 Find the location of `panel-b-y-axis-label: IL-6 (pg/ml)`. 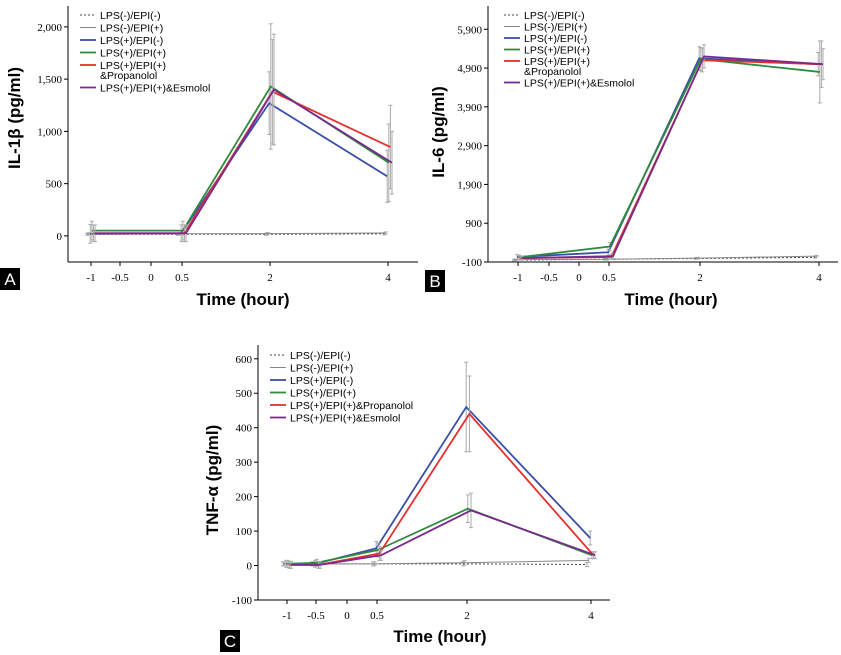

panel-b-y-axis-label: IL-6 (pg/ml) is located at coordinates (438, 132).